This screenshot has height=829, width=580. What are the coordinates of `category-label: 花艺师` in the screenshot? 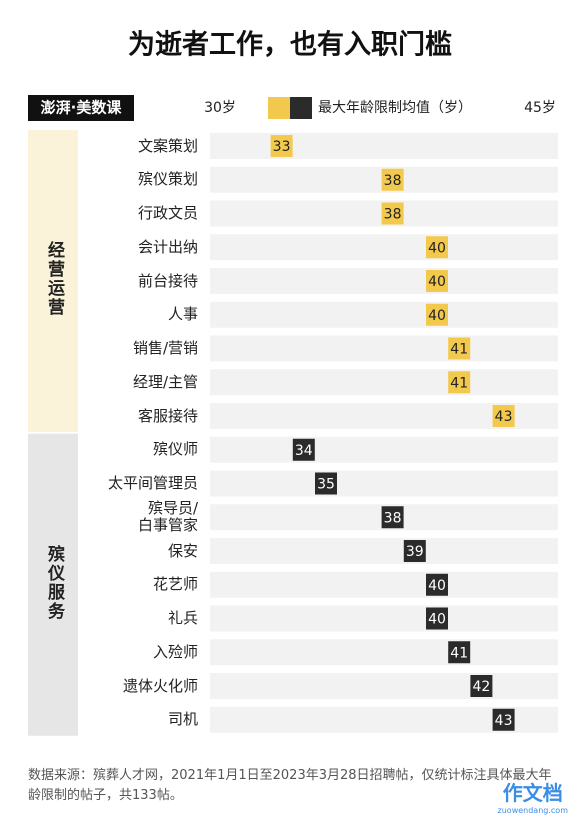 It's located at (175, 584).